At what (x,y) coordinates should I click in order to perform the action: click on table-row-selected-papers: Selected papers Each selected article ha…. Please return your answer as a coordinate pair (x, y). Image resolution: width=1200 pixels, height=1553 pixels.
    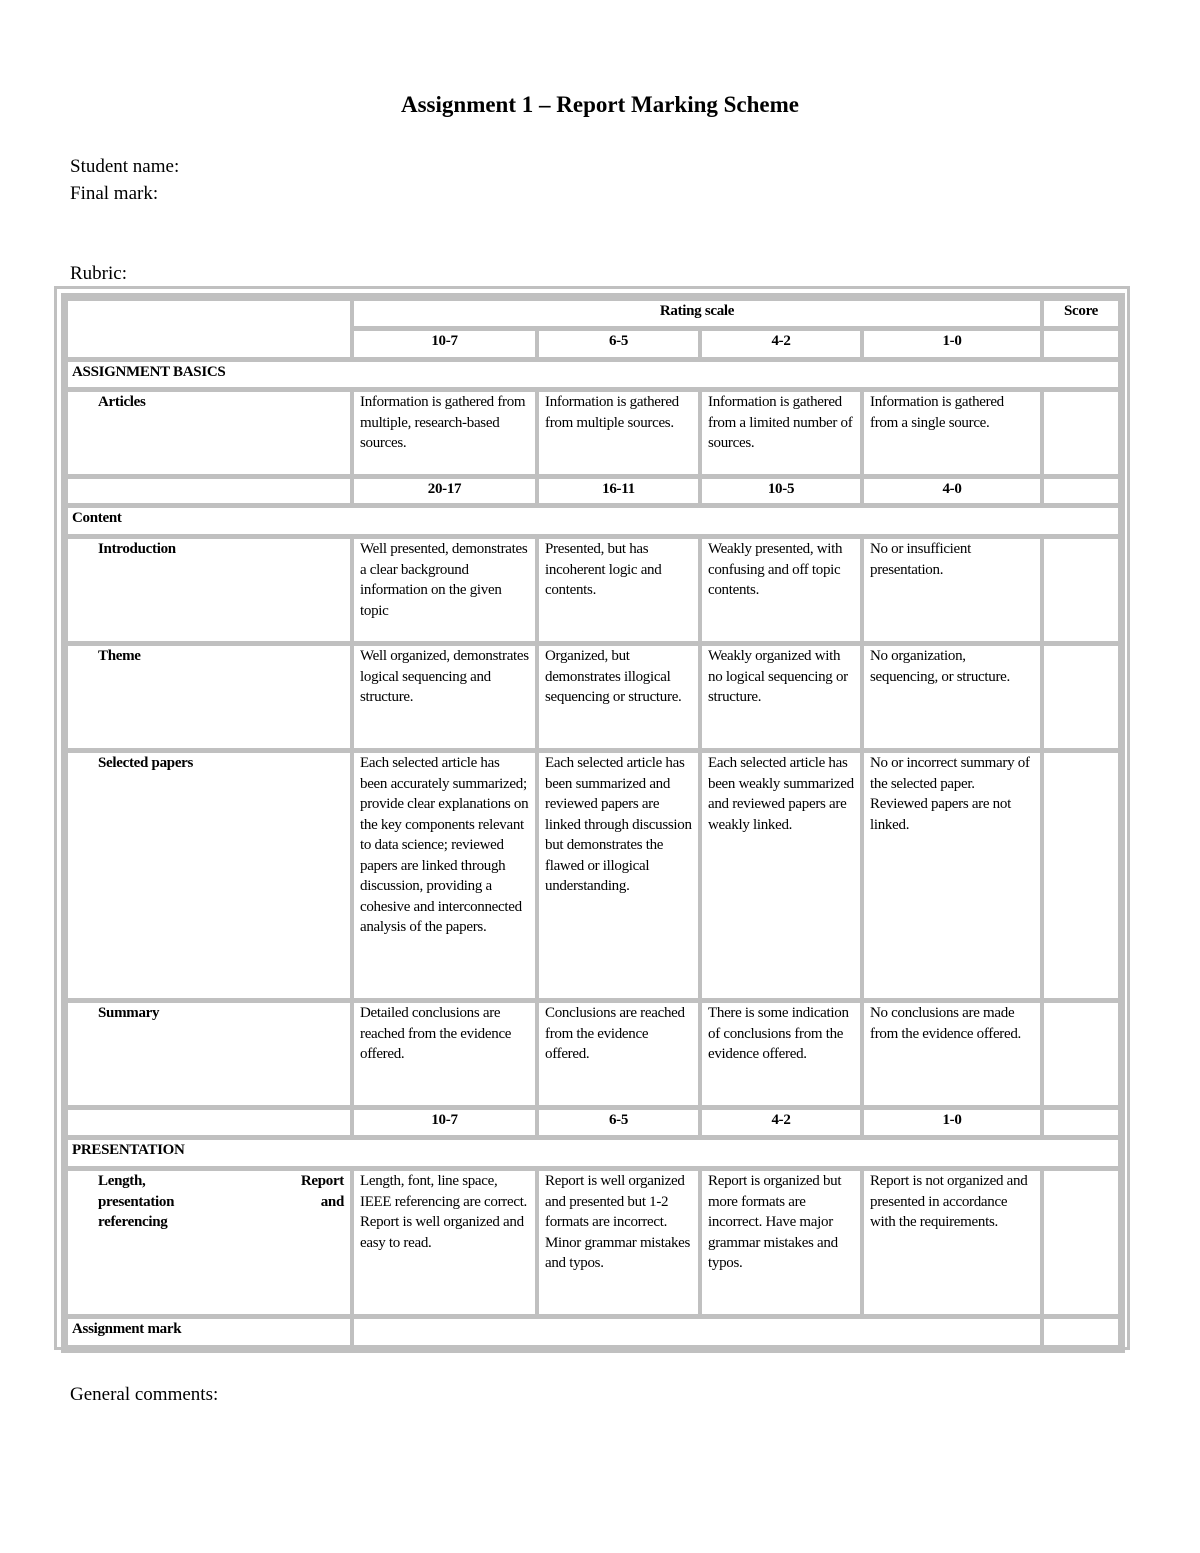
    Looking at the image, I should click on (593, 875).